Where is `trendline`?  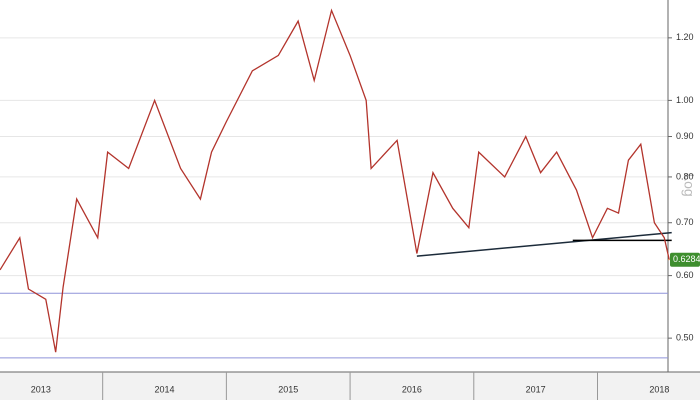 trendline is located at coordinates (544, 244).